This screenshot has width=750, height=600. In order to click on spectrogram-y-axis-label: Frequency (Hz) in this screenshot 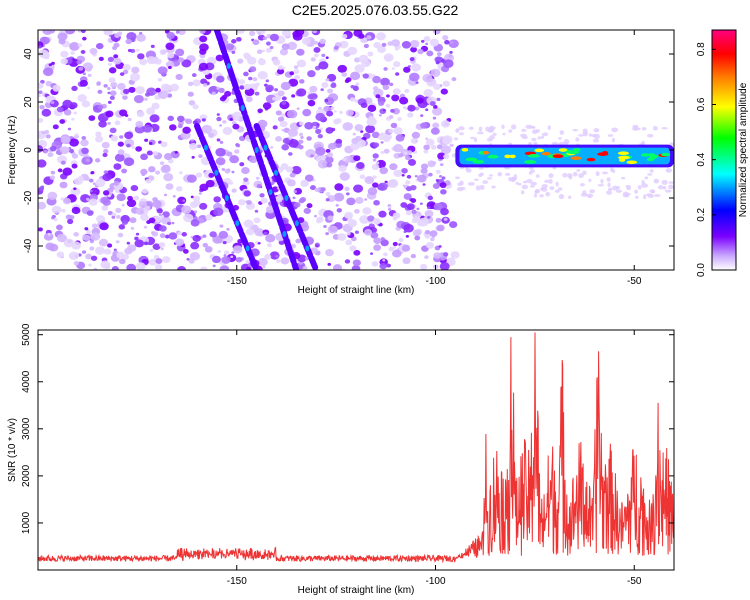, I will do `click(12, 150)`.